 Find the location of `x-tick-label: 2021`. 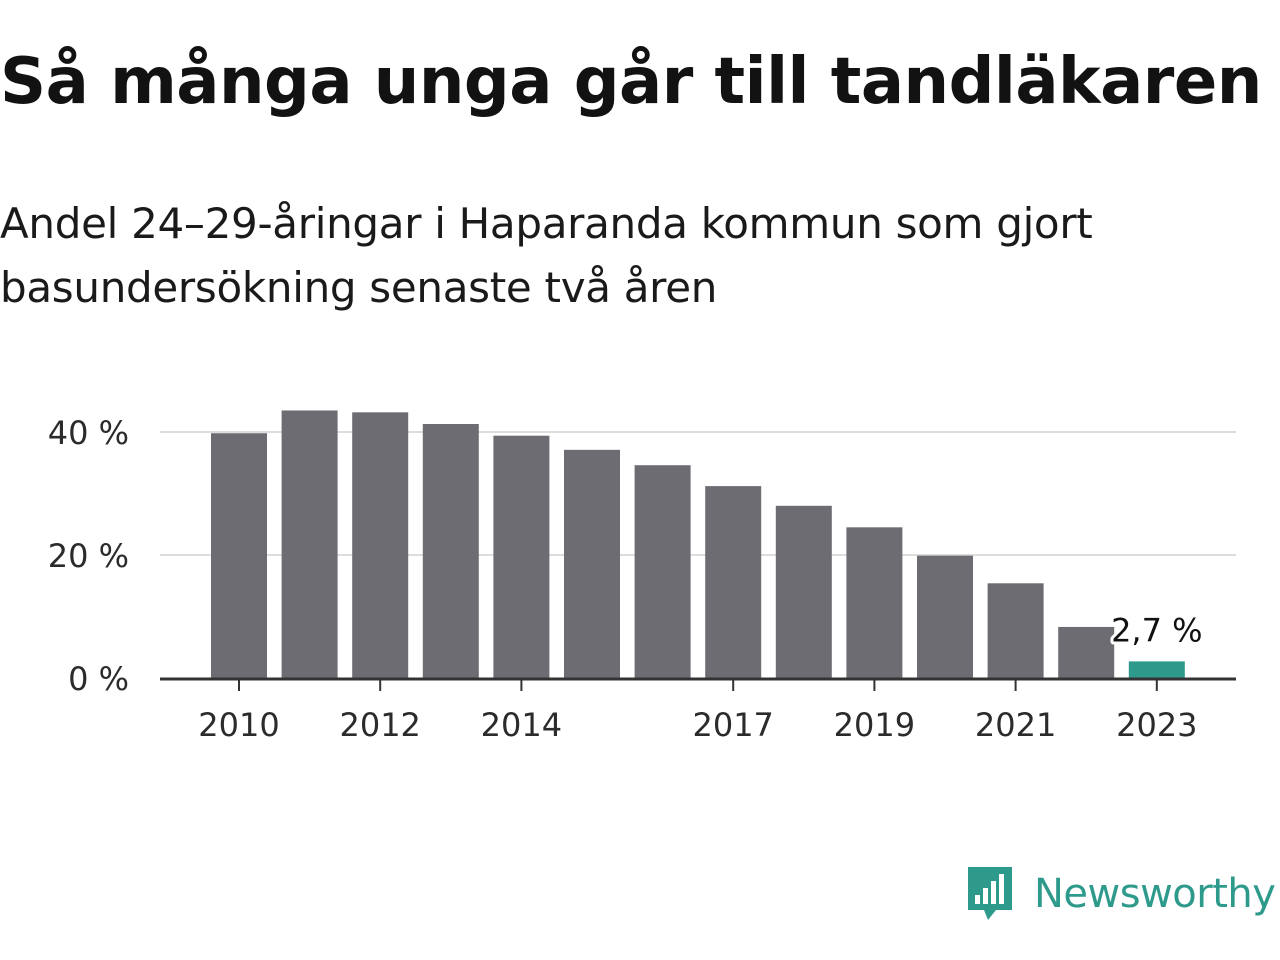

x-tick-label: 2021 is located at coordinates (1015, 725).